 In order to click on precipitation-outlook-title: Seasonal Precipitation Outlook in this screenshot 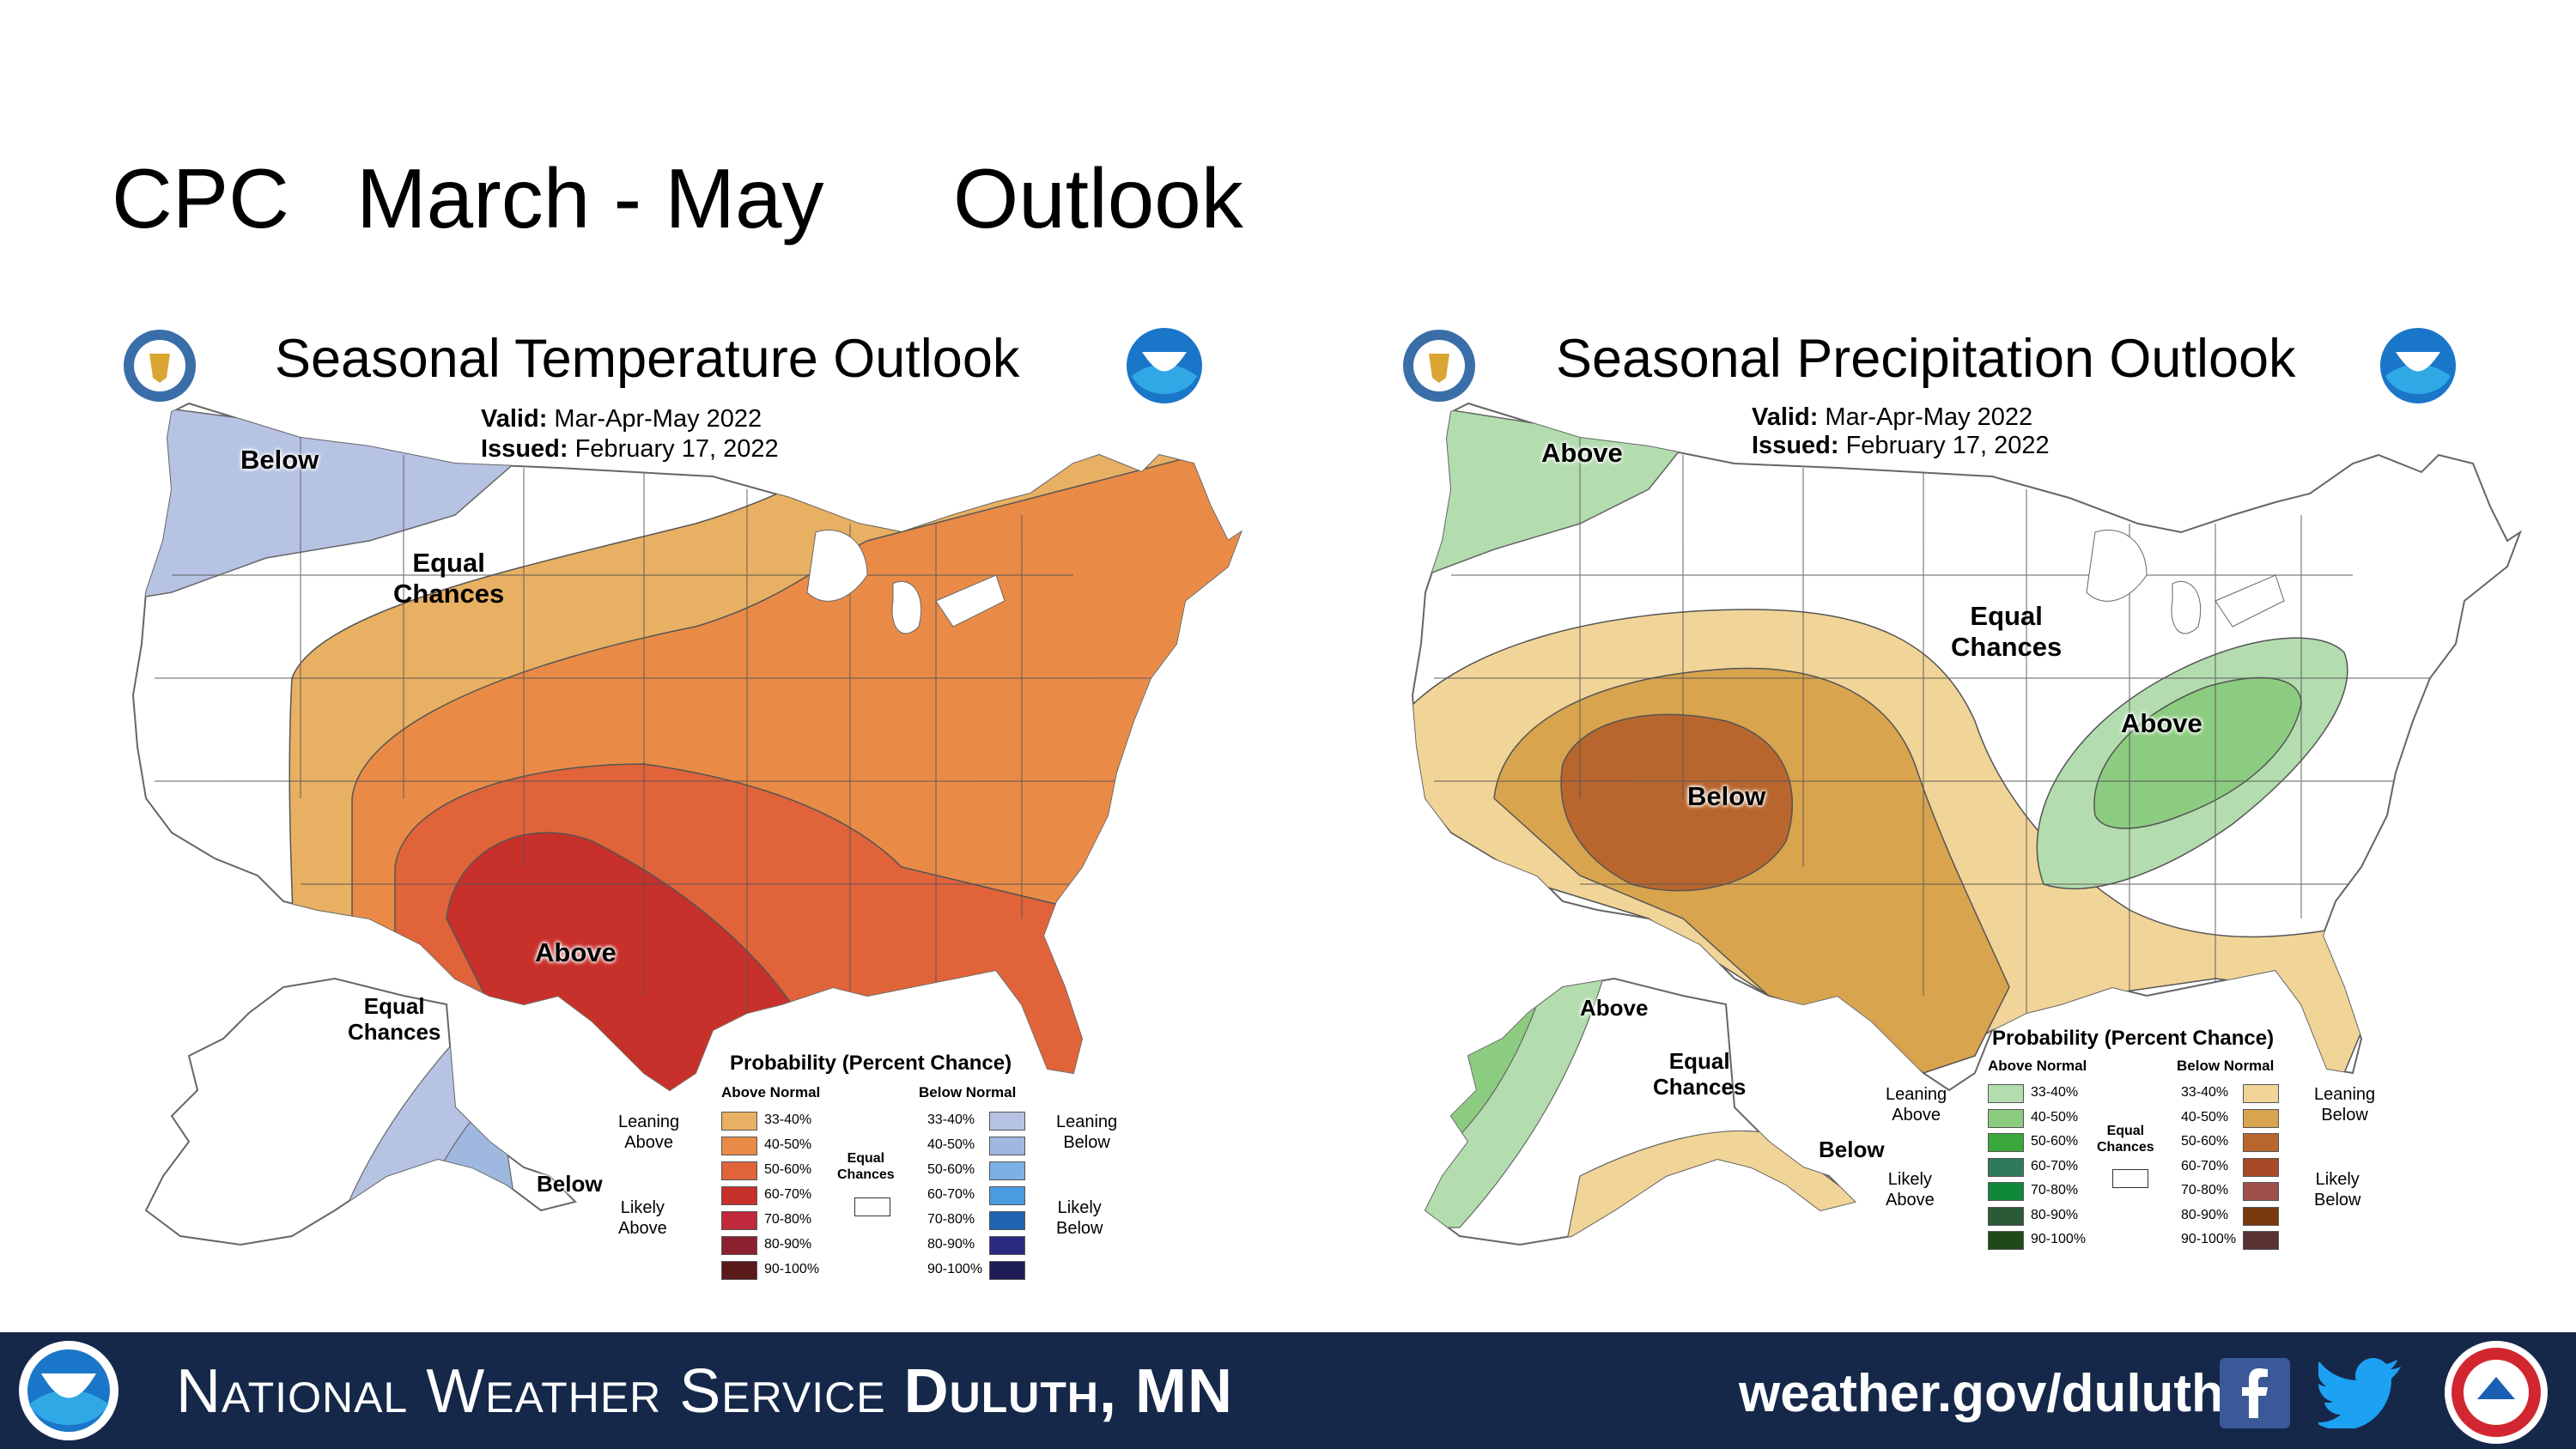, I will do `click(1926, 359)`.